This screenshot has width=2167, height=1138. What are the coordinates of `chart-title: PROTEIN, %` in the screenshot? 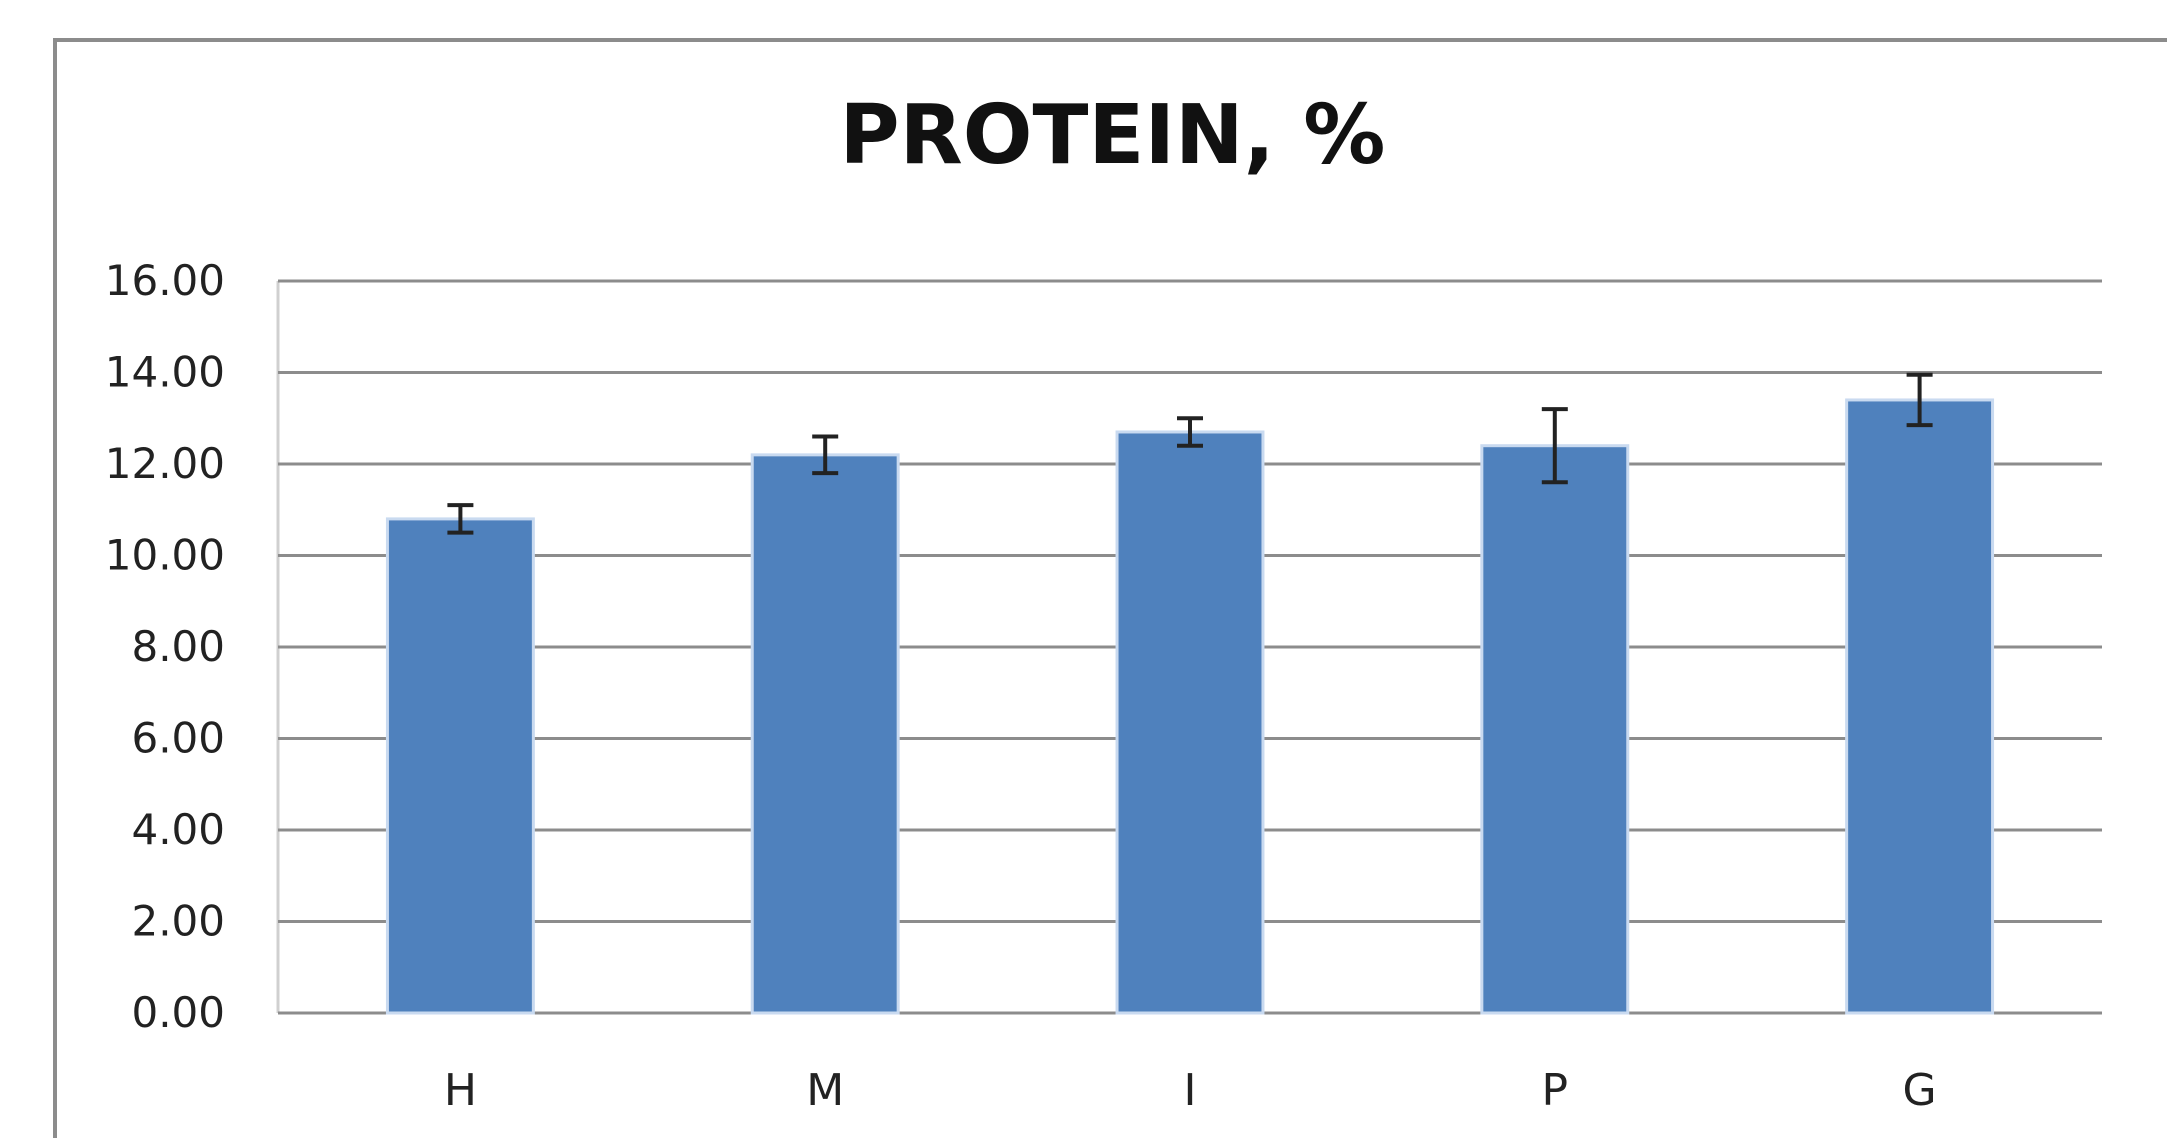 It's located at (1112, 135).